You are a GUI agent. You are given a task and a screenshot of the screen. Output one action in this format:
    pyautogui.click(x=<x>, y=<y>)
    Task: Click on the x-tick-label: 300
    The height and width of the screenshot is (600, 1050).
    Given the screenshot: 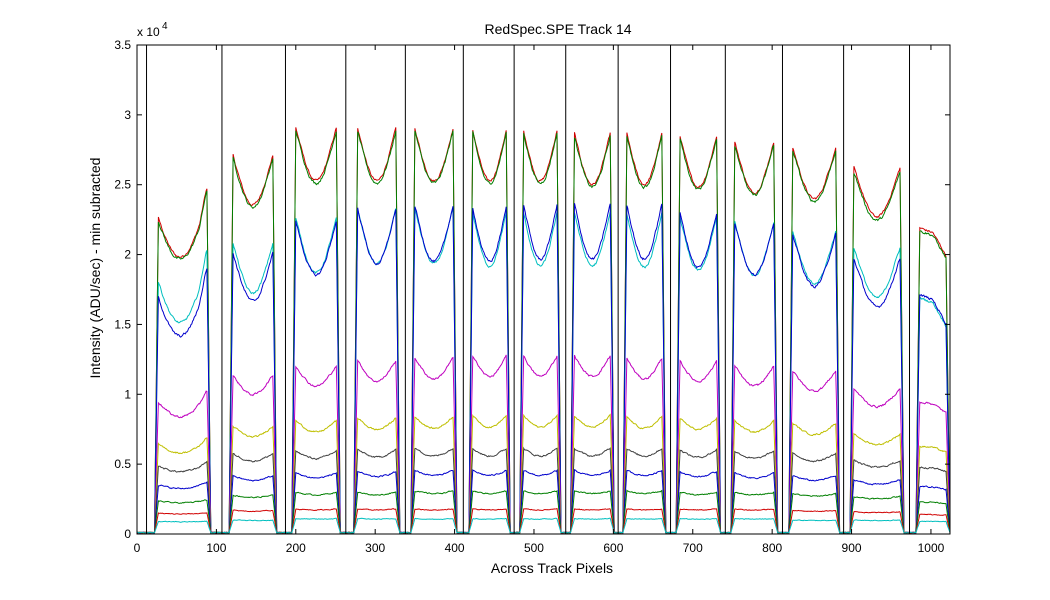 What is the action you would take?
    pyautogui.click(x=375, y=548)
    